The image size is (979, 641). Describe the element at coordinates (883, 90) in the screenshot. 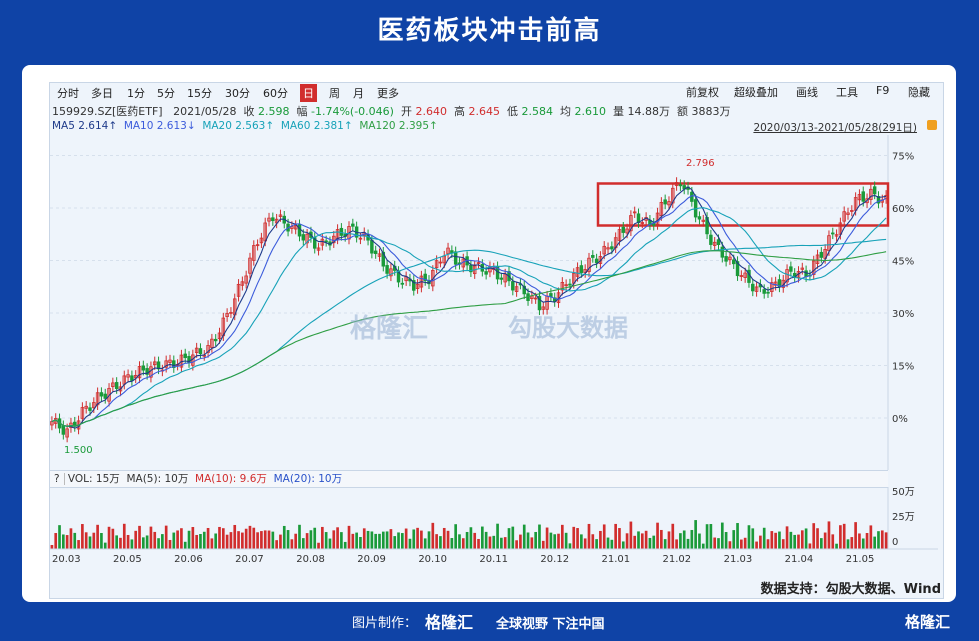

I see `f9-button: F9` at that location.